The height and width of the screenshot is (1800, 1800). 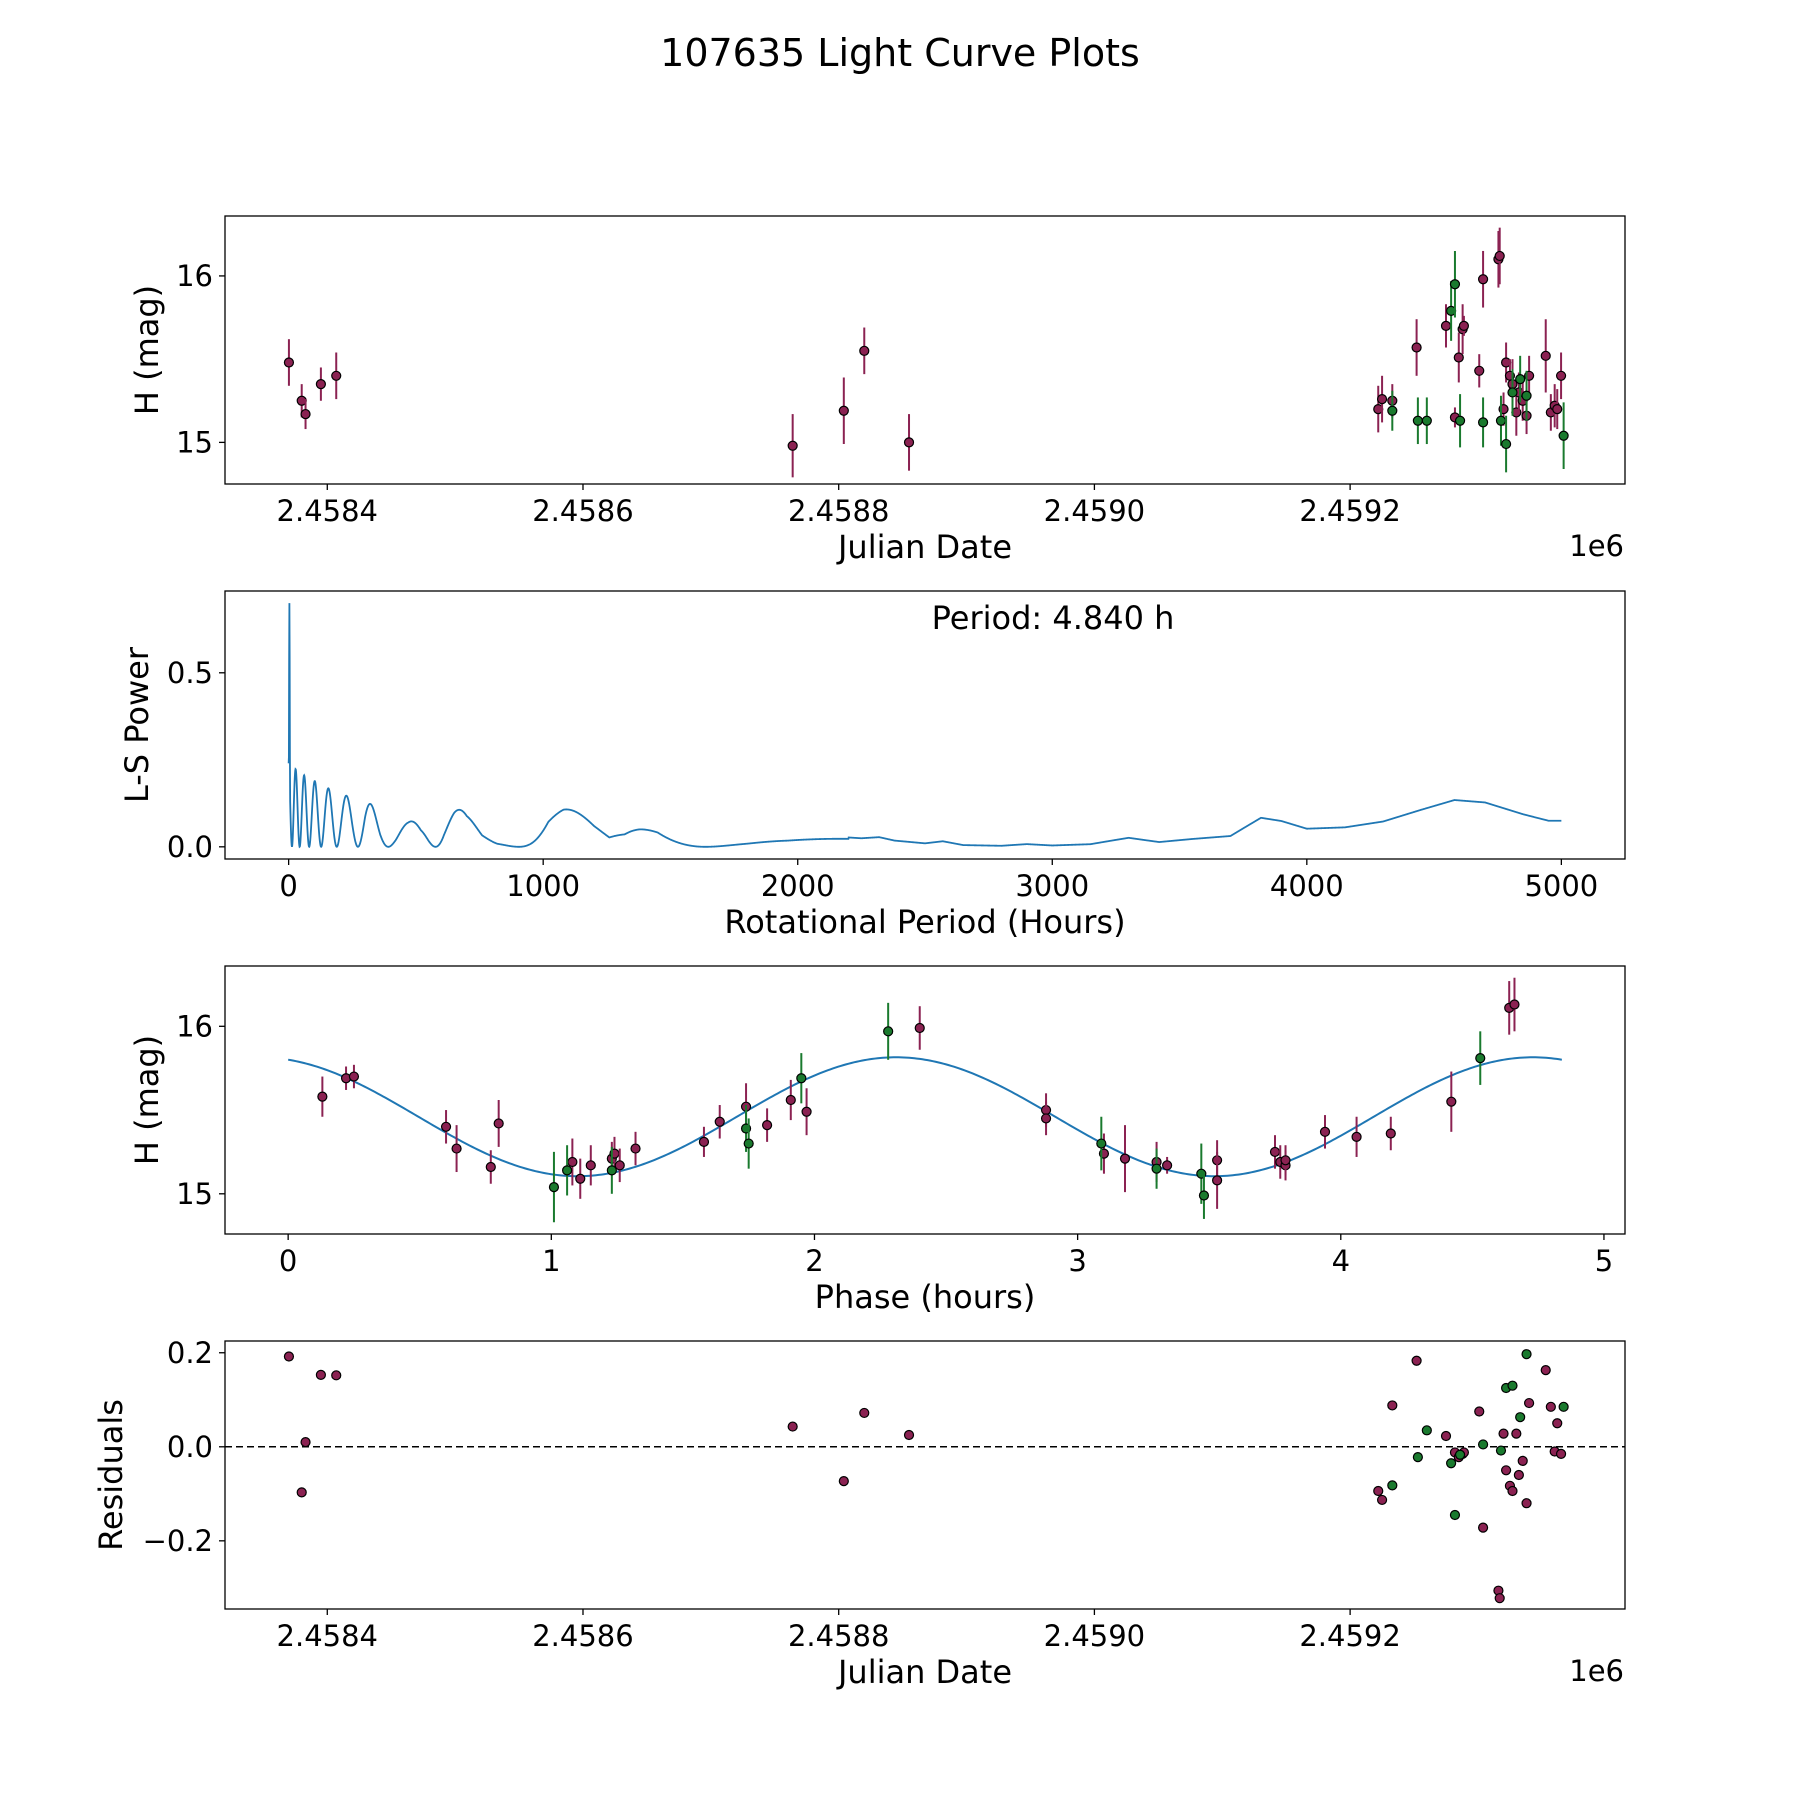 I want to click on y-tick-label: 0.0, so click(x=190, y=847).